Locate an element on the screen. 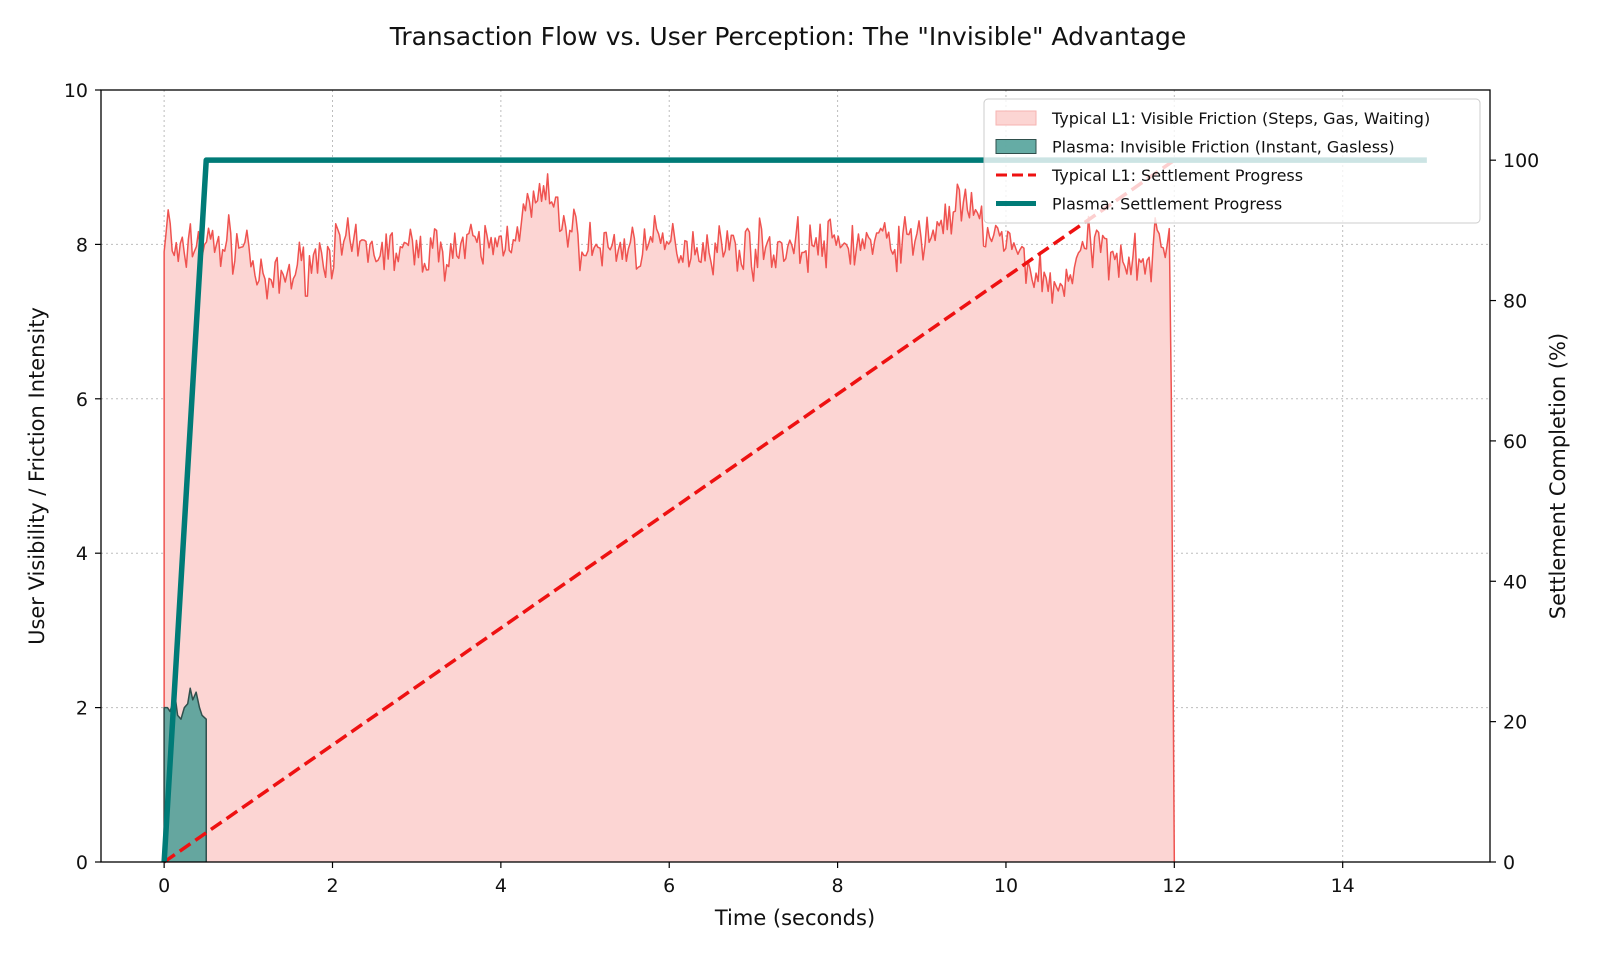  y-tick-label: 4 is located at coordinates (82, 554).